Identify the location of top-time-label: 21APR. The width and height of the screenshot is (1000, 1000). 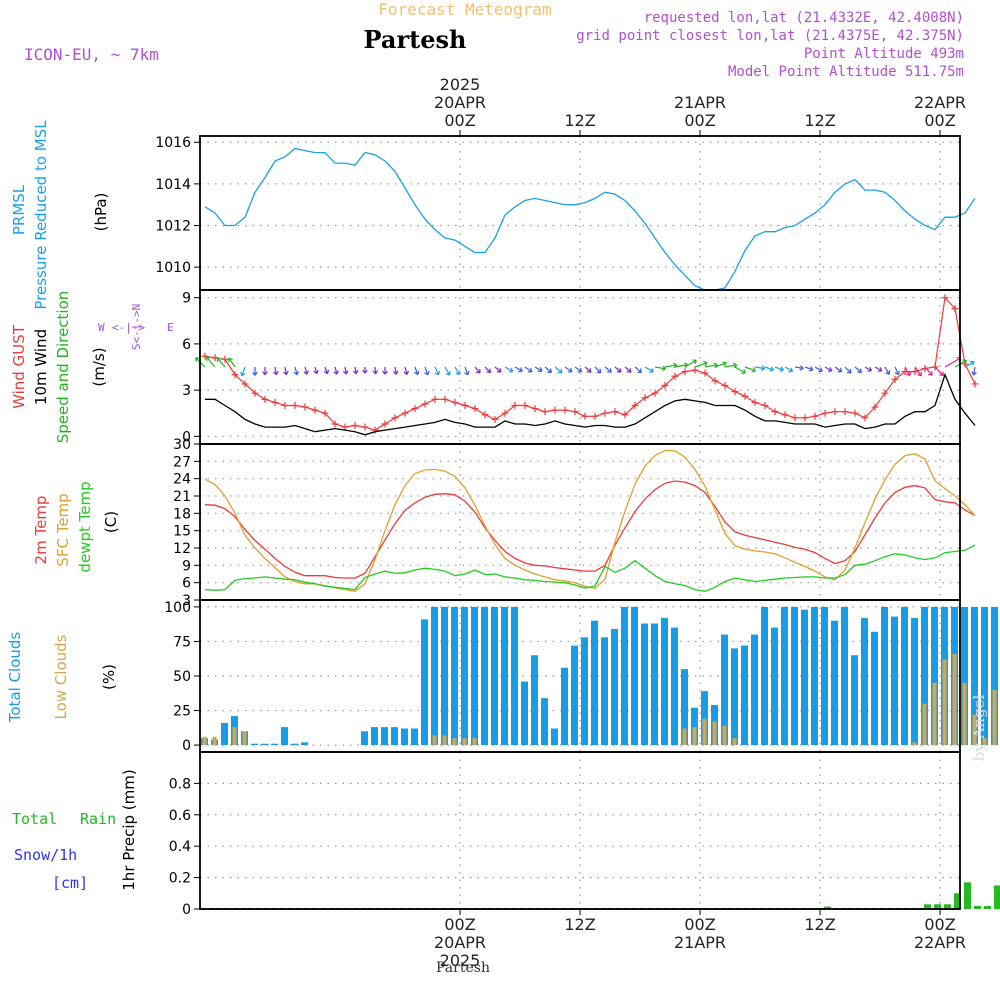
(700, 102).